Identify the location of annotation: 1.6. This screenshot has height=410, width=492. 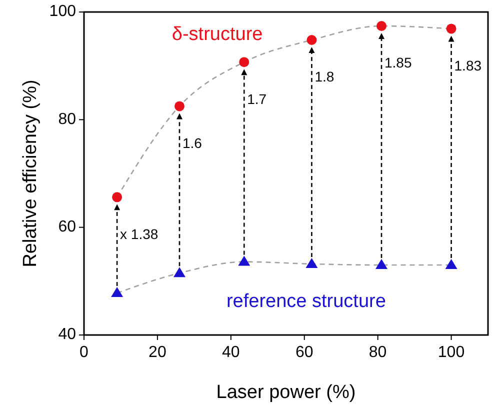
(192, 142).